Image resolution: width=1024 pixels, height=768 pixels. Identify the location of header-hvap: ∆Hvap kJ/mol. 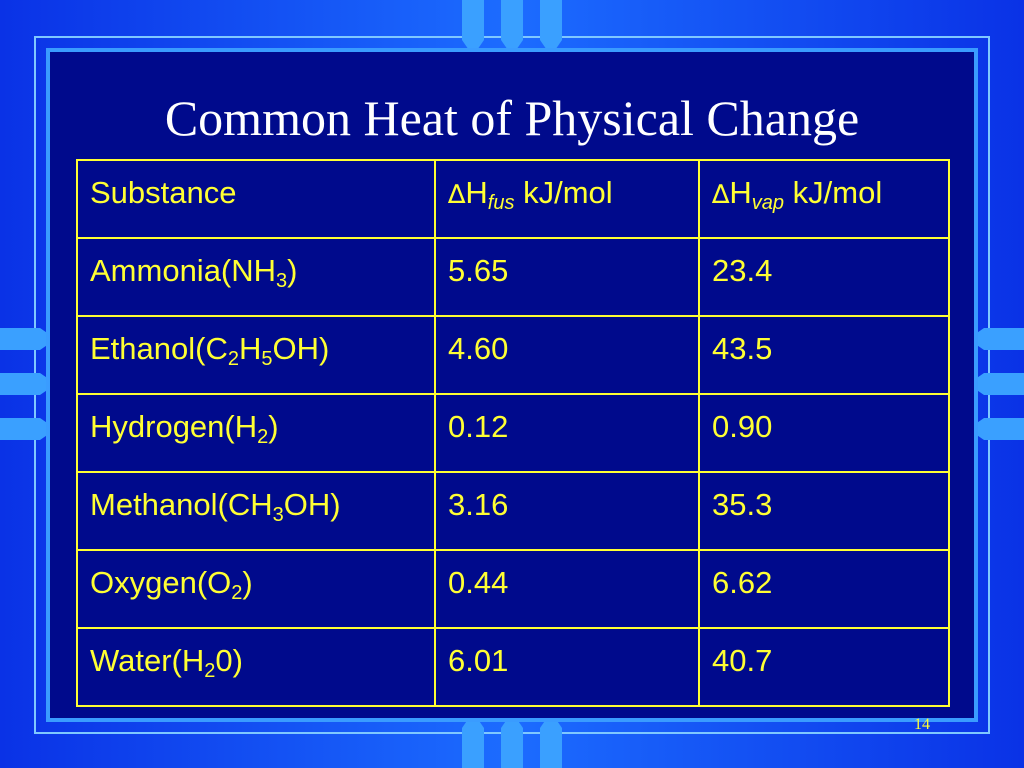
(824, 199).